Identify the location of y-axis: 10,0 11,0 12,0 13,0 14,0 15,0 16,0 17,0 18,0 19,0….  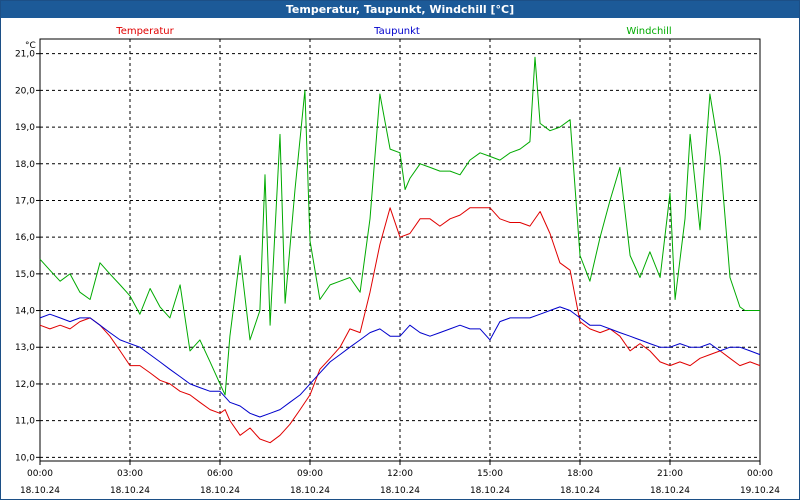
(27, 256).